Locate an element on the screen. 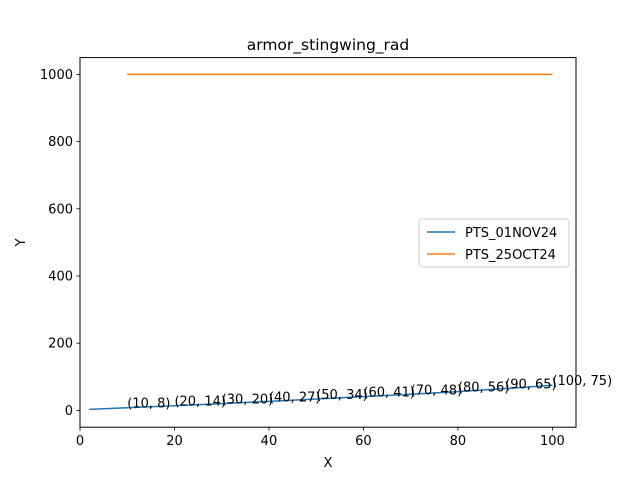  y-tick-label: 200 is located at coordinates (60, 344).